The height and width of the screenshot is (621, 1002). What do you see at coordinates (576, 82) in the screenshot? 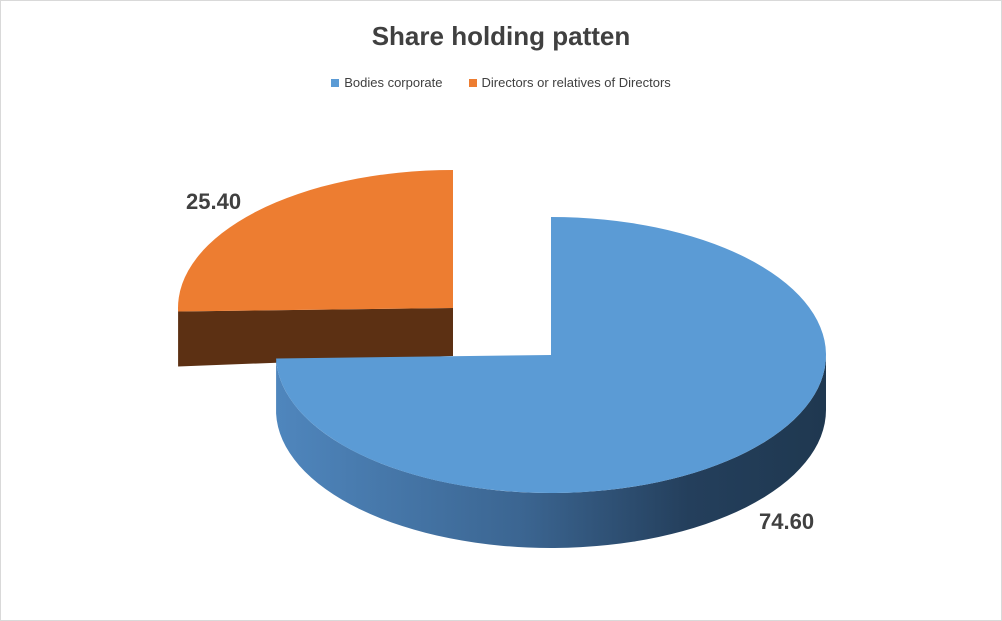
I see `legend-label: Directors or relatives of Directors` at bounding box center [576, 82].